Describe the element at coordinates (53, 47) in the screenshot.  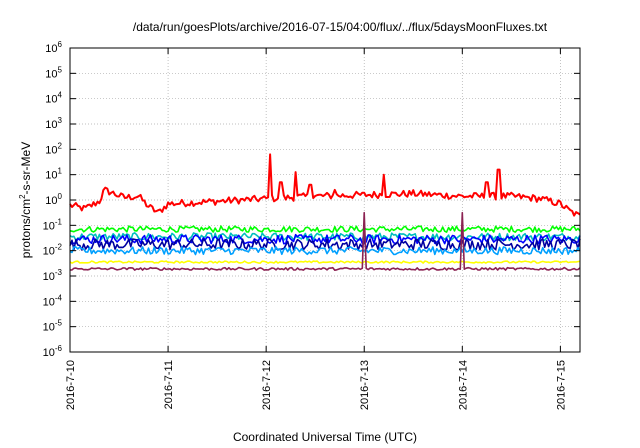
I see `y-tick-label: 10⁶` at that location.